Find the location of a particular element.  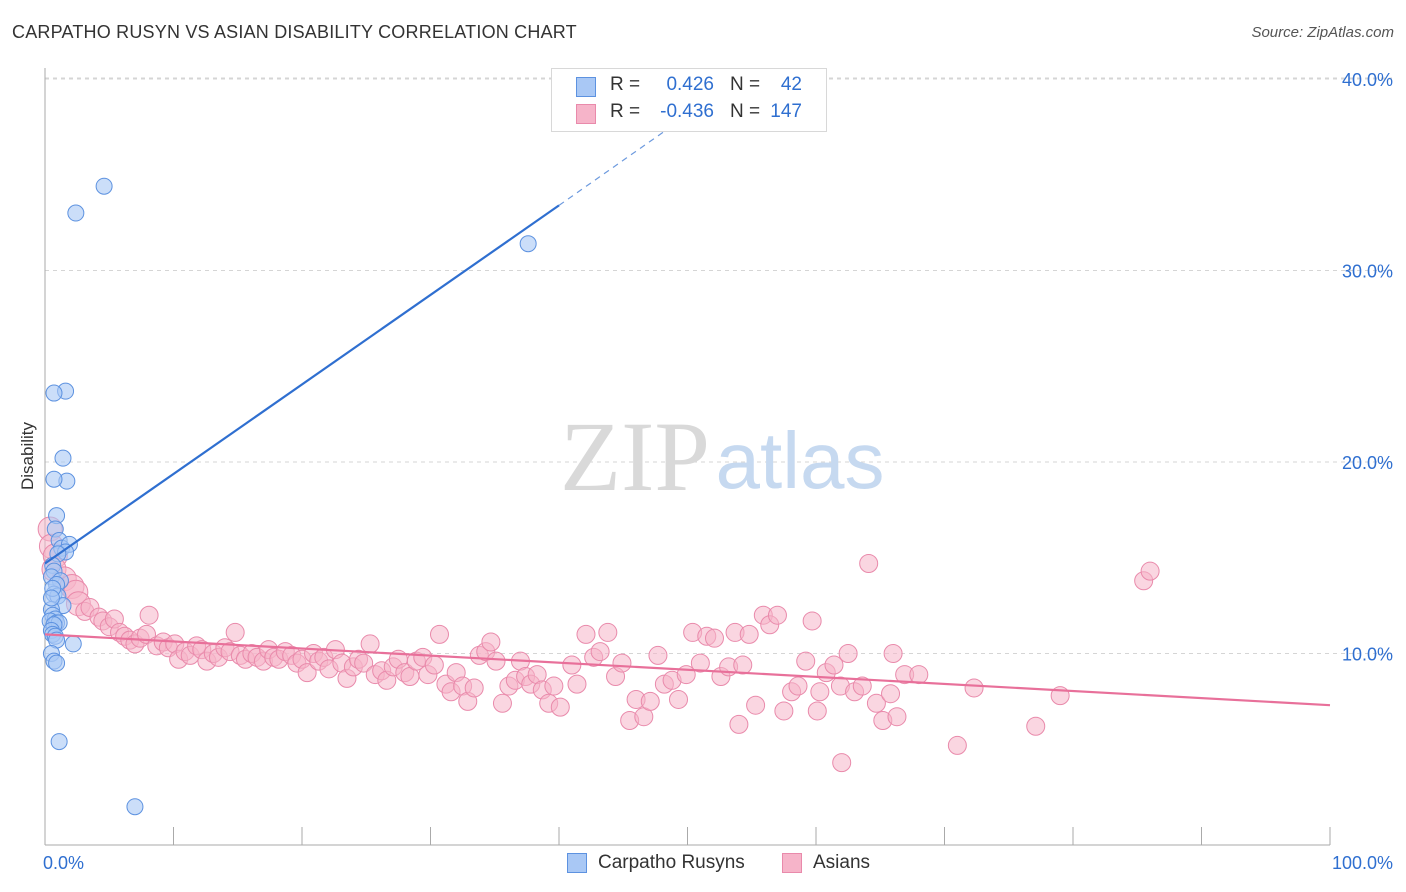

bottom-legend-swatch-carpatho-rusyns is located at coordinates (577, 863).